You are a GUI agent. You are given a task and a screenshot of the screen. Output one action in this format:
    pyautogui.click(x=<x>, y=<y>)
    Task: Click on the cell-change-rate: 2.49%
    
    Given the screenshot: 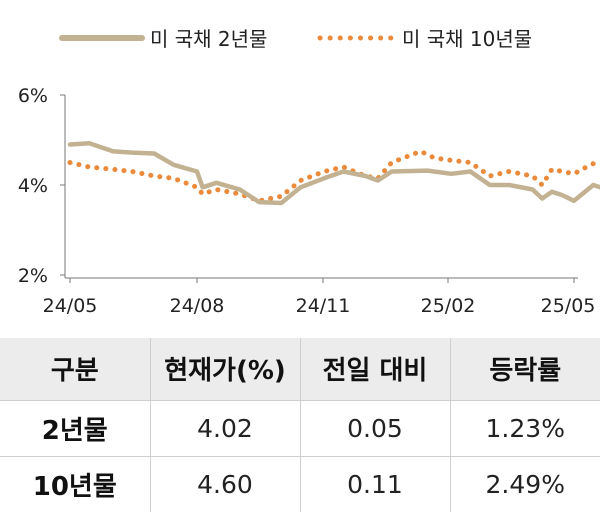 What is the action you would take?
    pyautogui.click(x=524, y=483)
    